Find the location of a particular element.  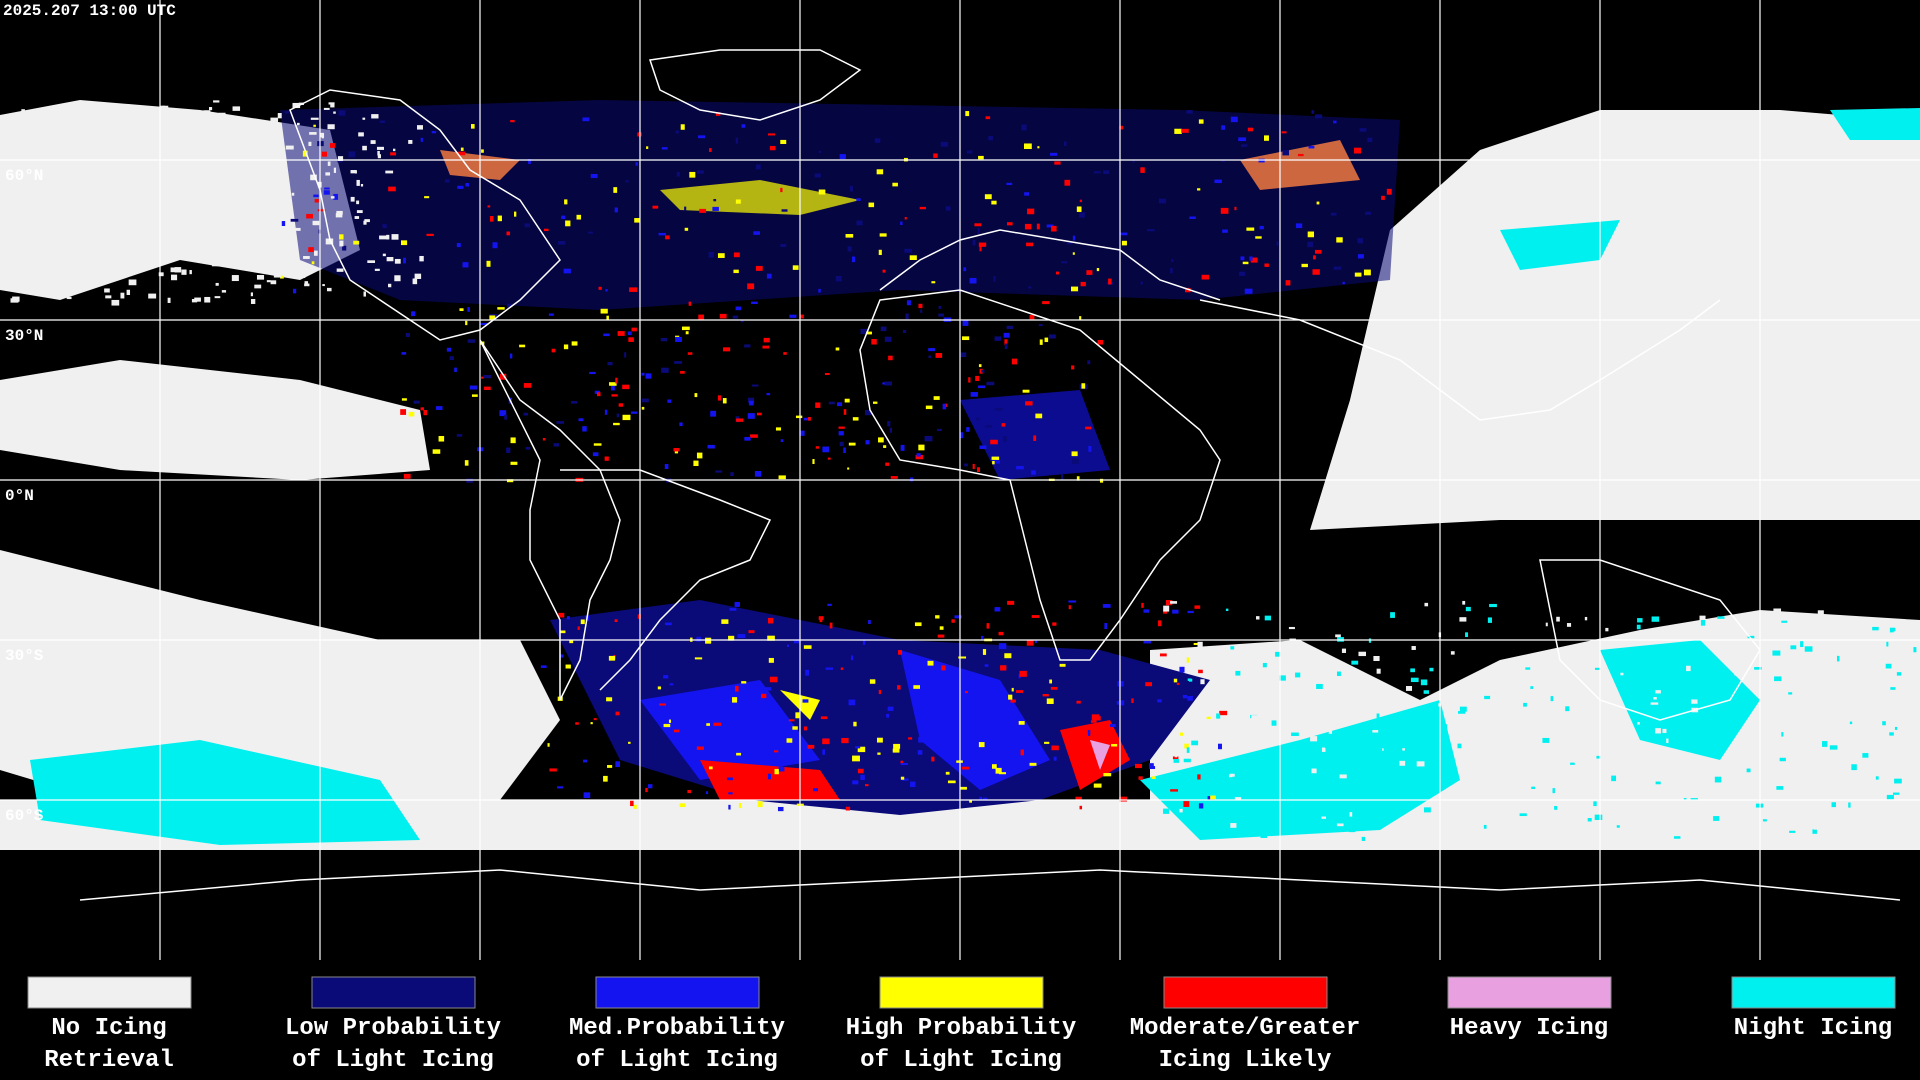

latitude-label: 30°N is located at coordinates (24, 336).